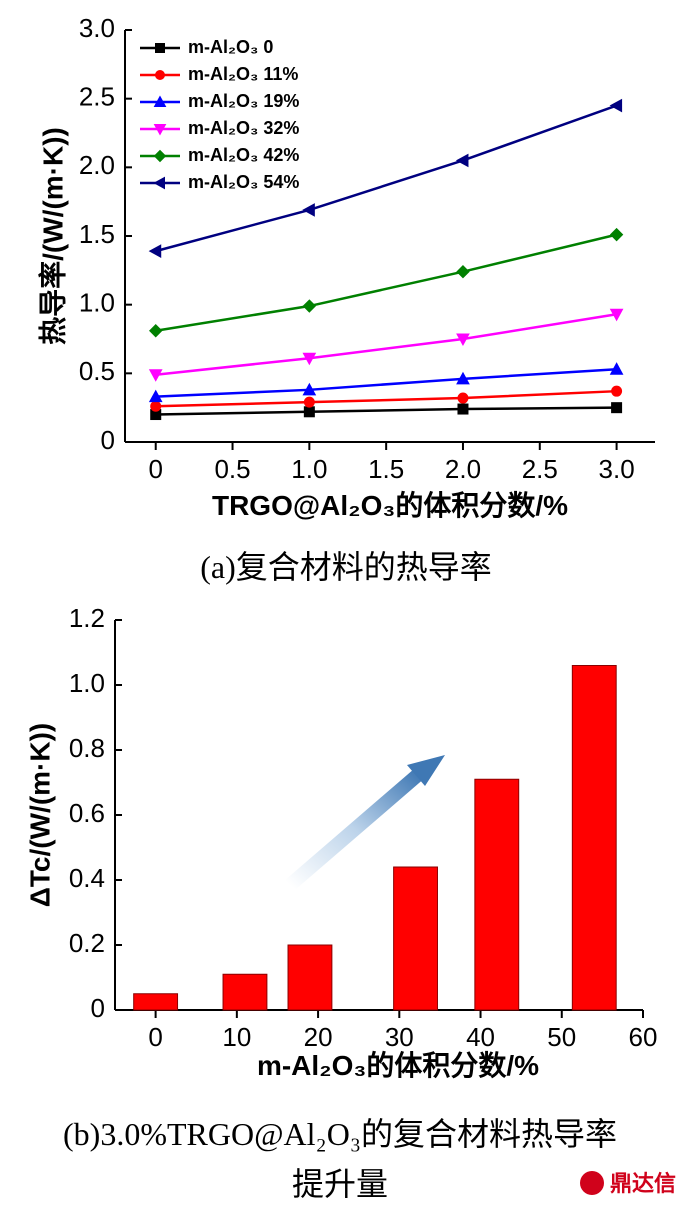  I want to click on chart-a-y-tick-label: 2.0, so click(97, 165).